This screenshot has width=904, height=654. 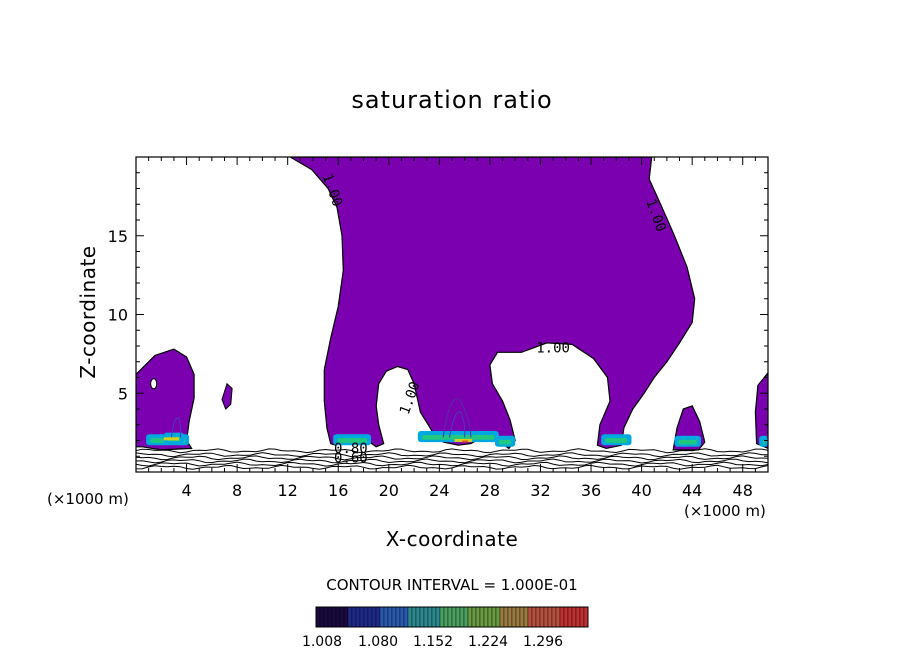 I want to click on x-tick-label: 4, so click(x=186, y=490).